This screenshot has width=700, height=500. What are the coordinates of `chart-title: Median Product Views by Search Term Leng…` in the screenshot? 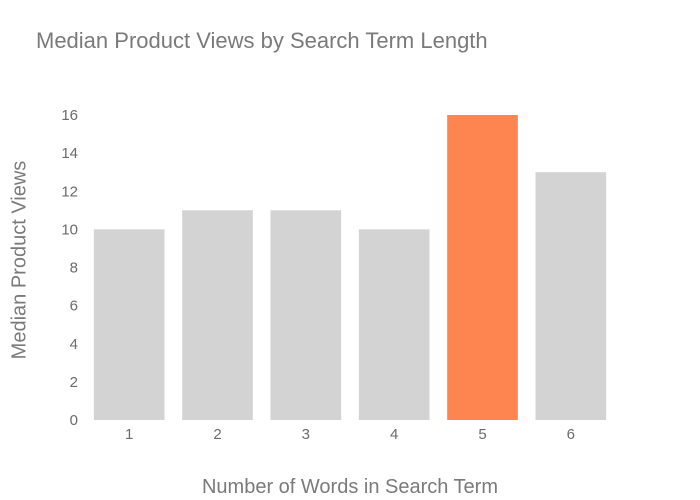 It's located at (262, 40).